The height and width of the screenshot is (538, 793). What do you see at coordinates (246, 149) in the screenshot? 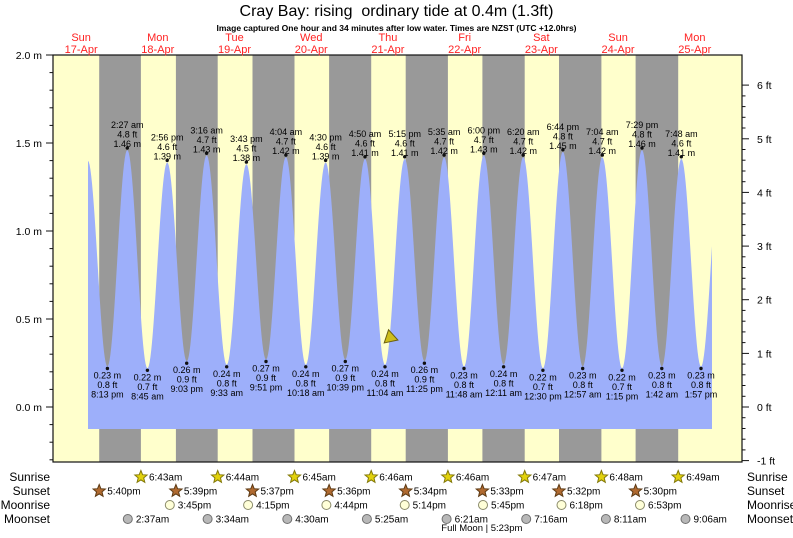
I see `tide-height-ft-label: 4.5 ft` at bounding box center [246, 149].